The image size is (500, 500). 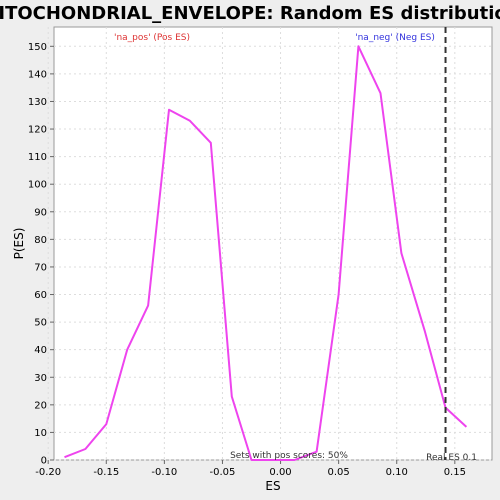 I want to click on y-tick-label: 10, so click(x=40, y=433).